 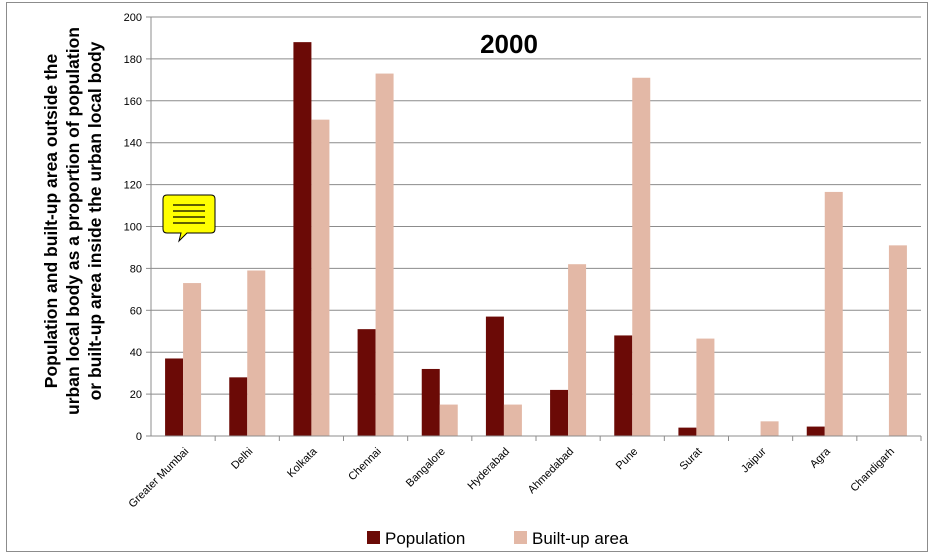 What do you see at coordinates (139, 437) in the screenshot?
I see `y-tick-label: 0` at bounding box center [139, 437].